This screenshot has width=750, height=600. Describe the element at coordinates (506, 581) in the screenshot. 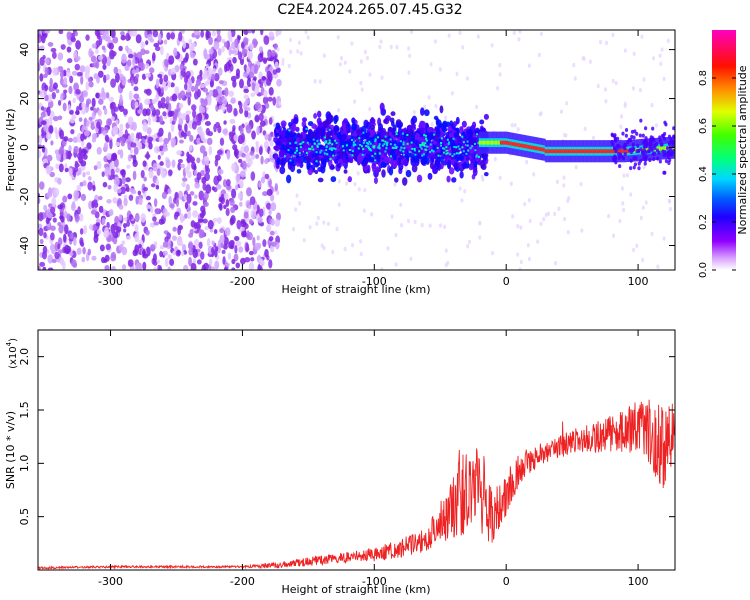

I see `x-tick-label: 0` at that location.